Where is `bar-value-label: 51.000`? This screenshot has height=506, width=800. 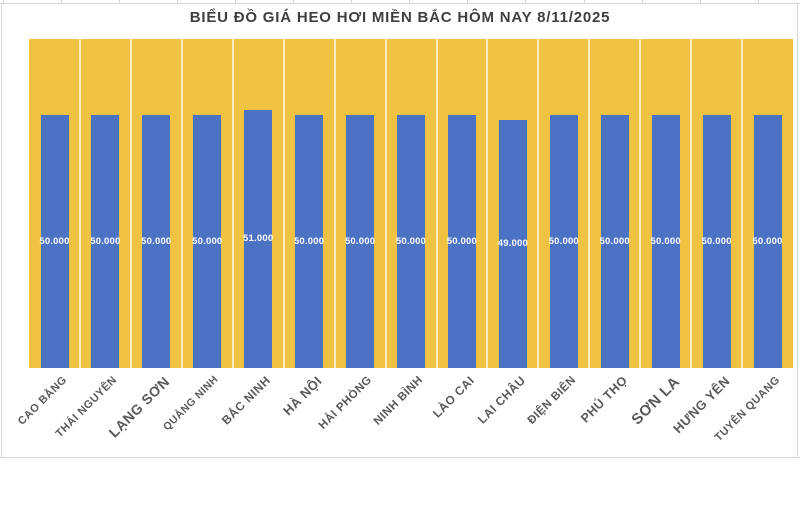 bar-value-label: 51.000 is located at coordinates (258, 238).